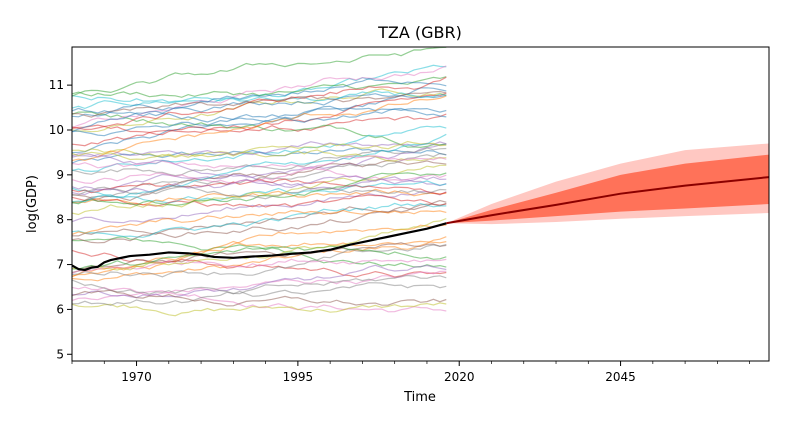 This screenshot has width=794, height=429. What do you see at coordinates (60, 175) in the screenshot?
I see `y-tick-label: 9` at bounding box center [60, 175].